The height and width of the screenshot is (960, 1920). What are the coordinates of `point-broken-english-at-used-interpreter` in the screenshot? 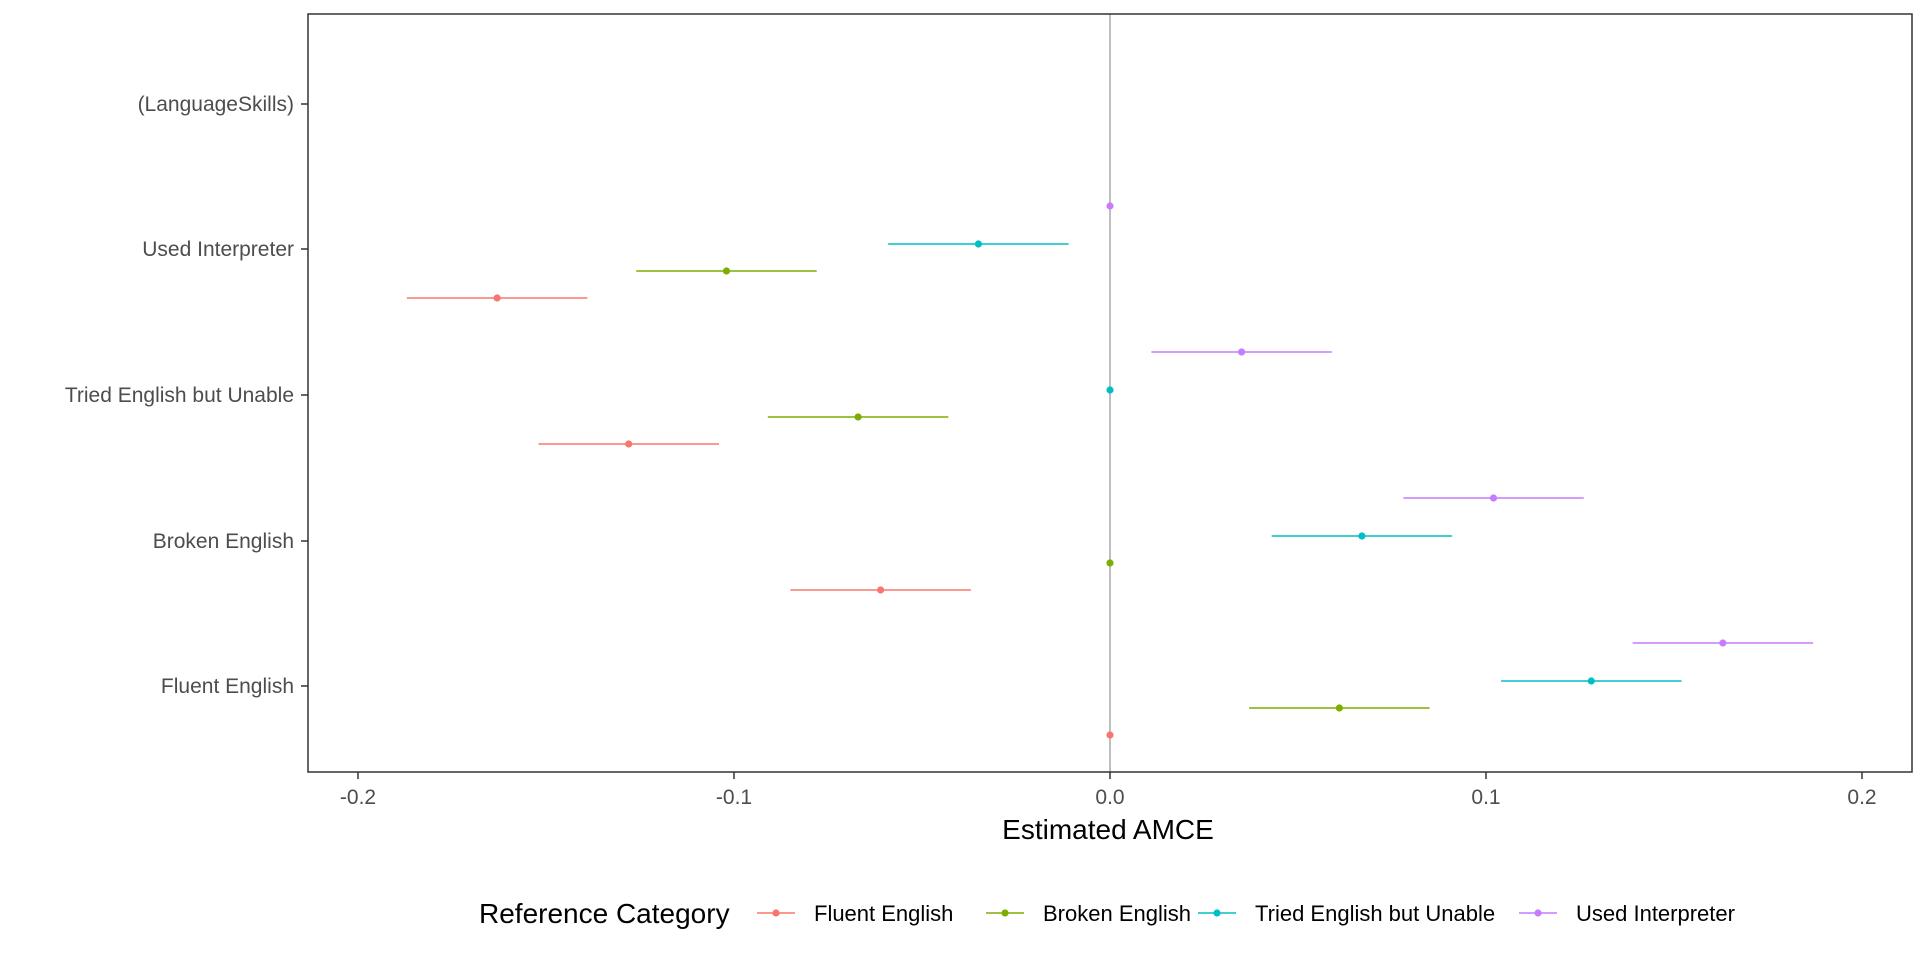 It's located at (726, 271).